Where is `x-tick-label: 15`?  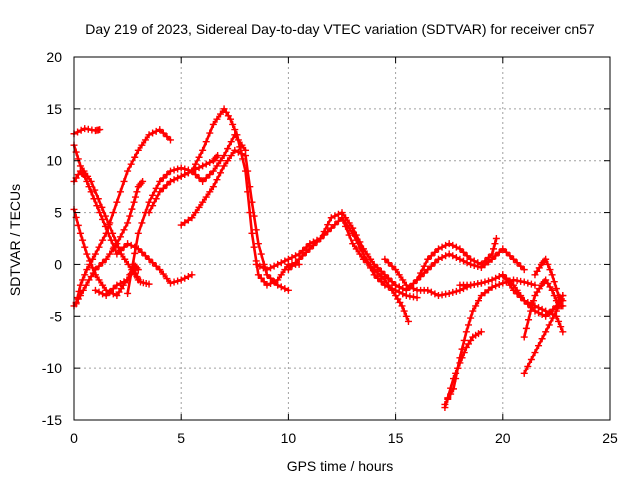
x-tick-label: 15 is located at coordinates (396, 438).